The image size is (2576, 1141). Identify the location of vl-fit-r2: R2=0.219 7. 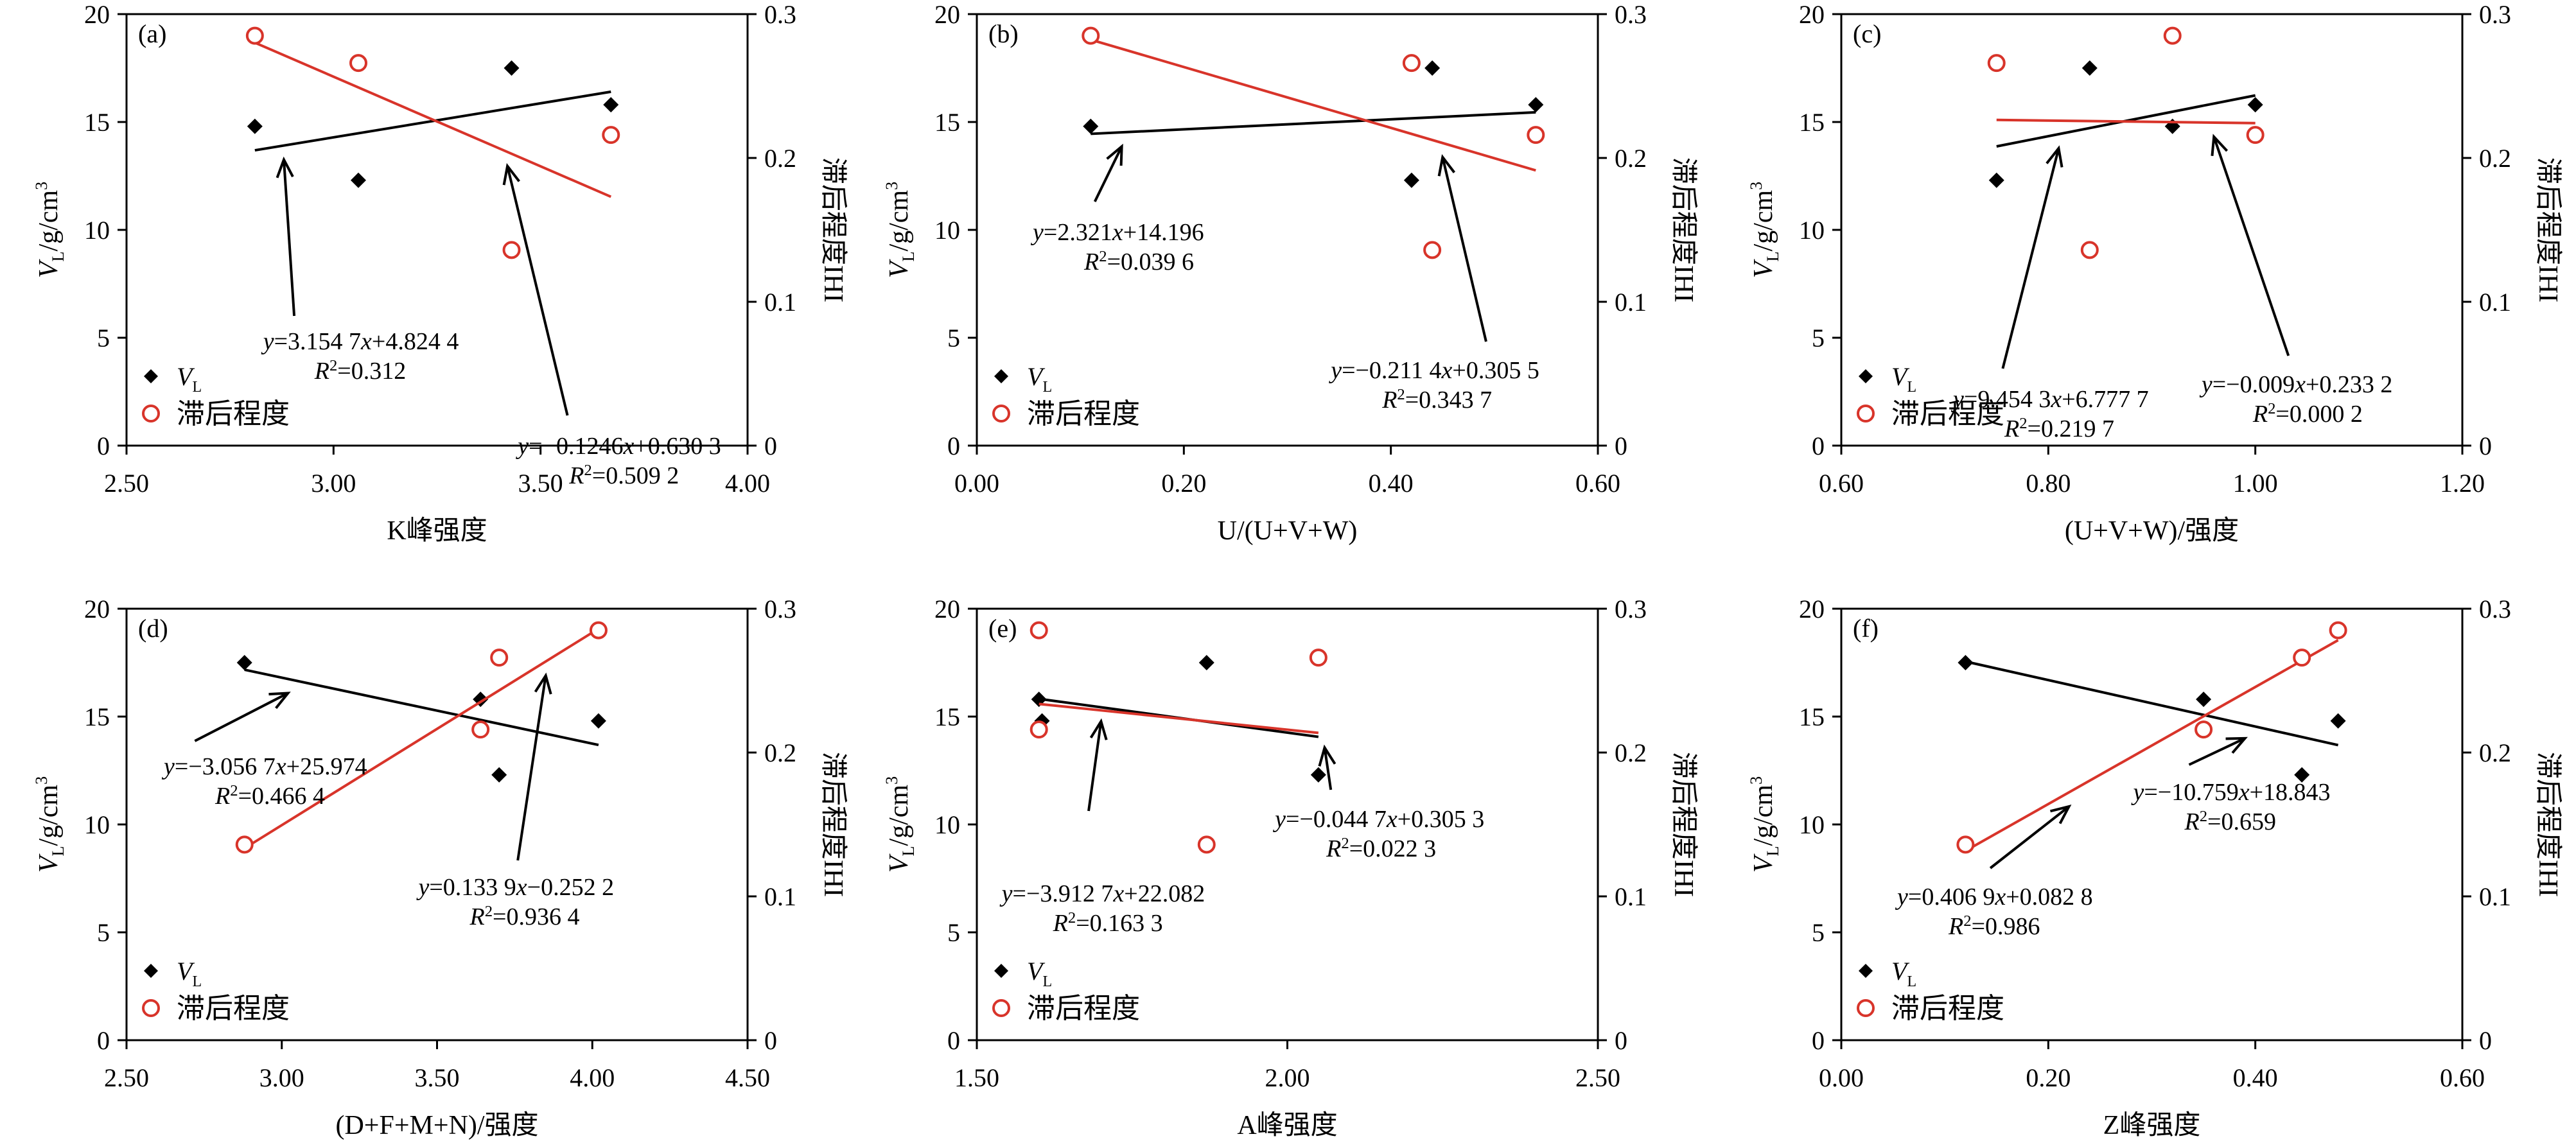
(2059, 429).